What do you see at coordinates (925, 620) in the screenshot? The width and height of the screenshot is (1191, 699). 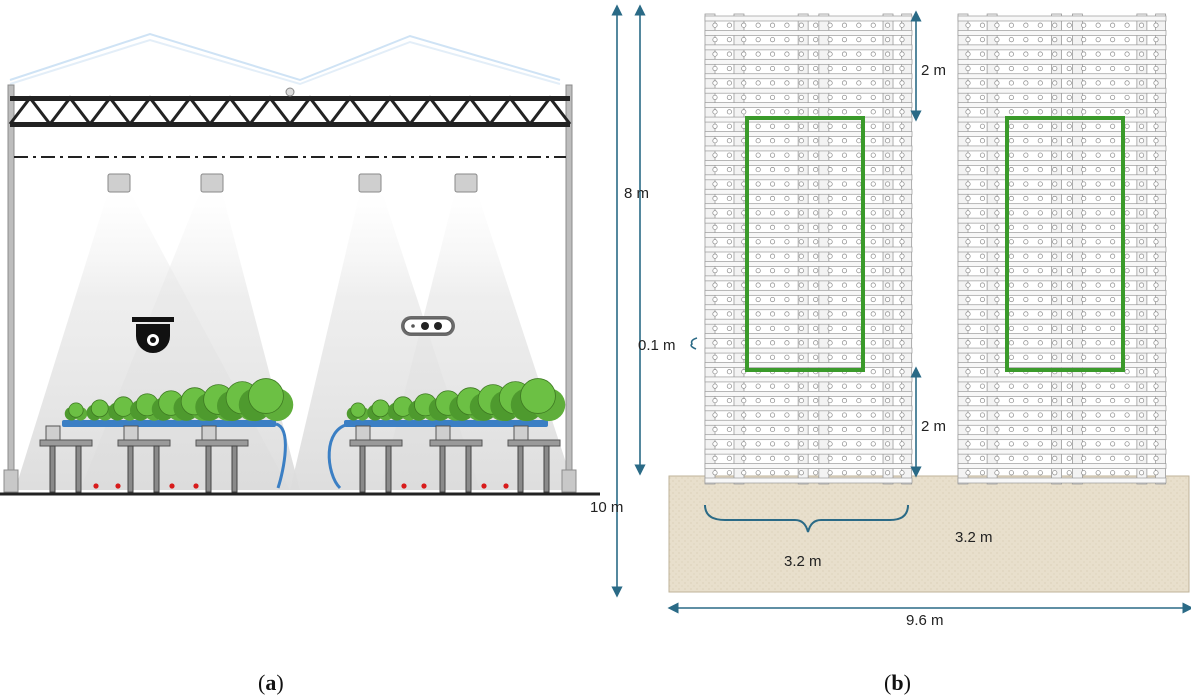 I see `label-floor-width: 9.6 m` at bounding box center [925, 620].